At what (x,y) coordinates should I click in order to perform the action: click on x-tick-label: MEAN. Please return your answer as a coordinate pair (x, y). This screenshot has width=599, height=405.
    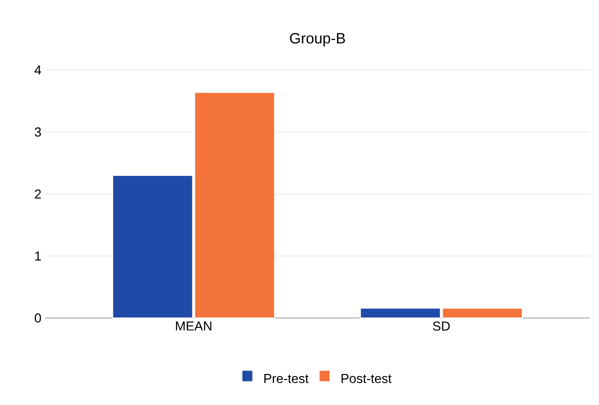
    Looking at the image, I should click on (194, 326).